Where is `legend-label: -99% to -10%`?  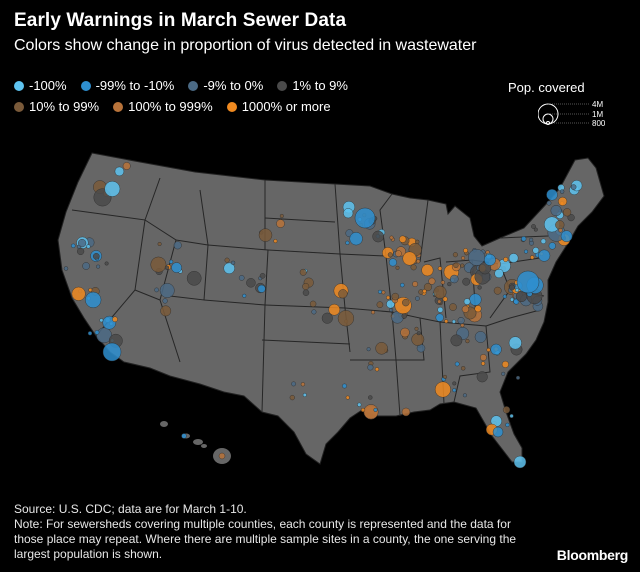
legend-label: -99% to -10% is located at coordinates (135, 85).